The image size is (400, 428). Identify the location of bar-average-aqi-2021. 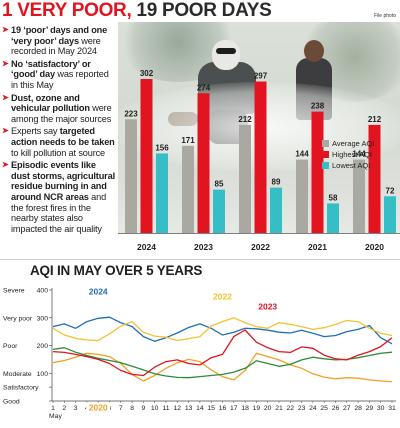
(302, 196).